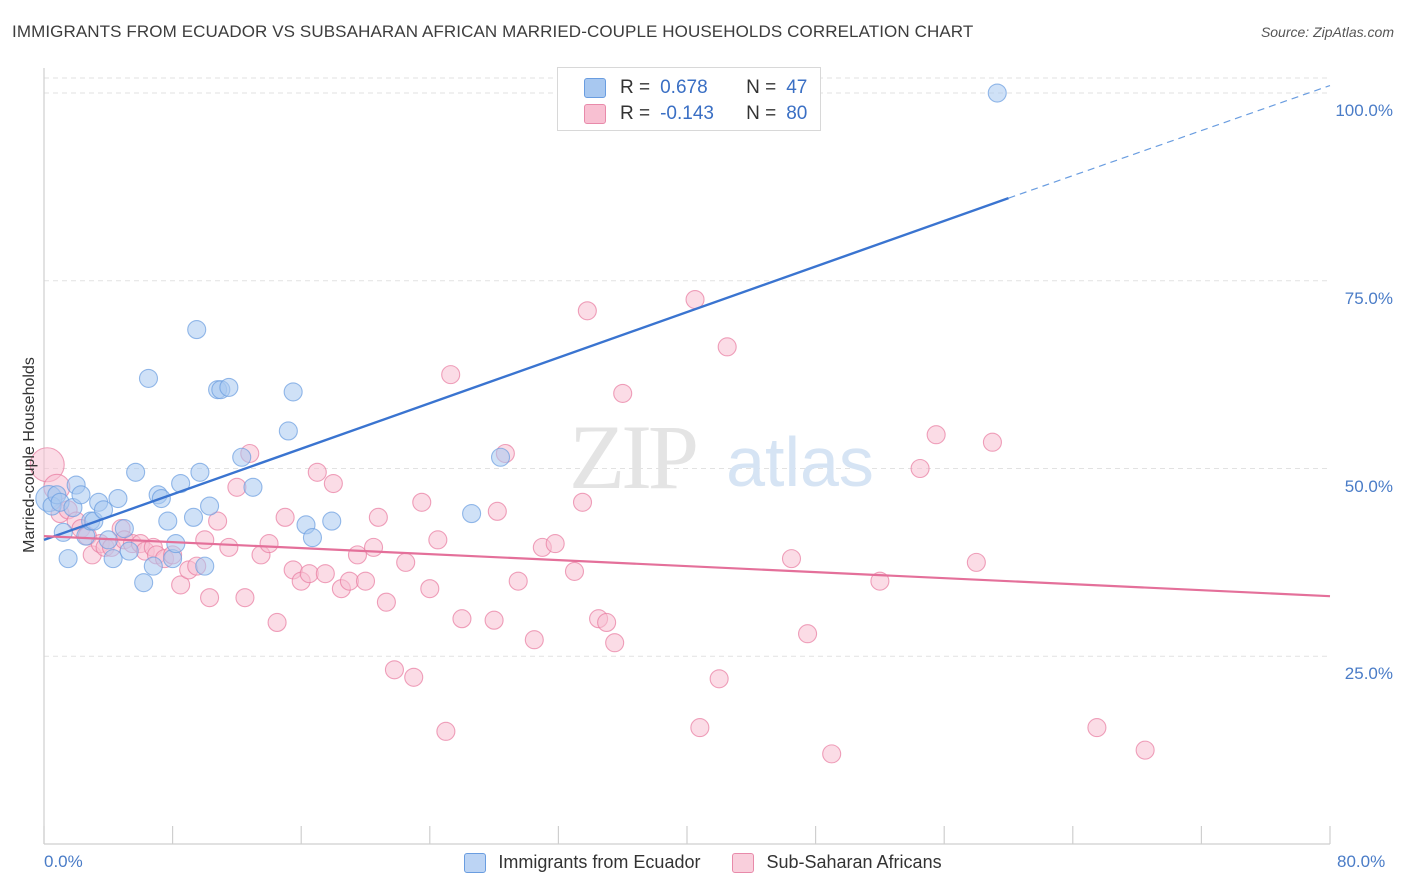  I want to click on x-tick-max: 80.0%, so click(1361, 861).